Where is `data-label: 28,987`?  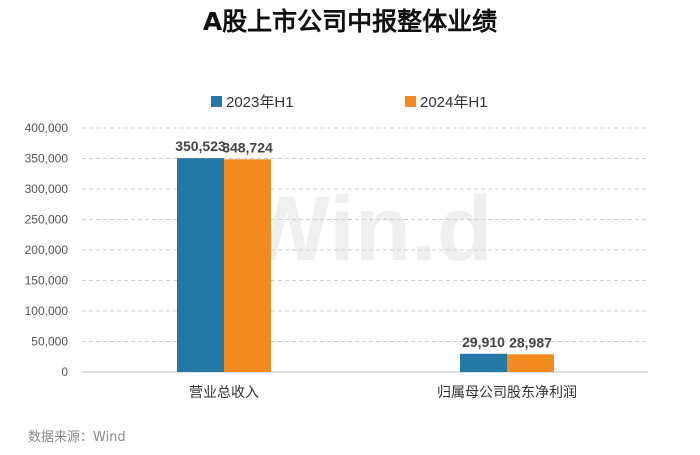
data-label: 28,987 is located at coordinates (530, 342).